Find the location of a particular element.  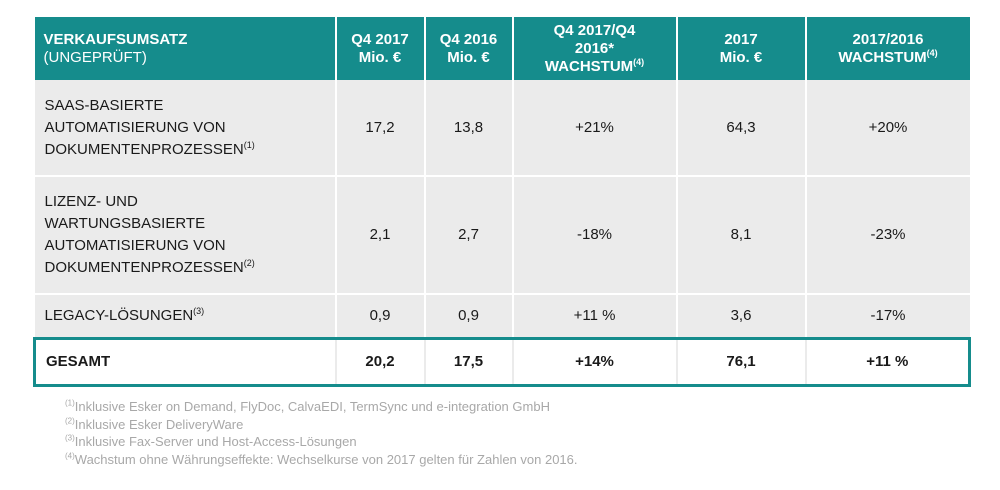

header-2017: 2017 Mio. € is located at coordinates (741, 48).